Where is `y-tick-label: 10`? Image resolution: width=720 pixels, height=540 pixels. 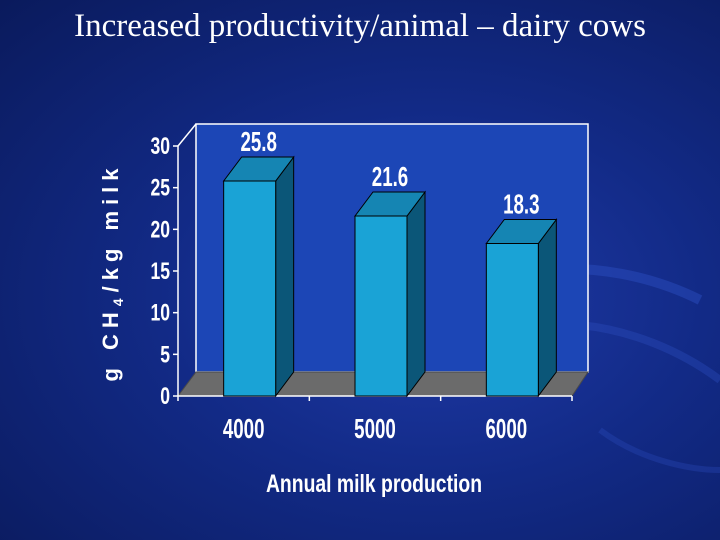
y-tick-label: 10 is located at coordinates (160, 313).